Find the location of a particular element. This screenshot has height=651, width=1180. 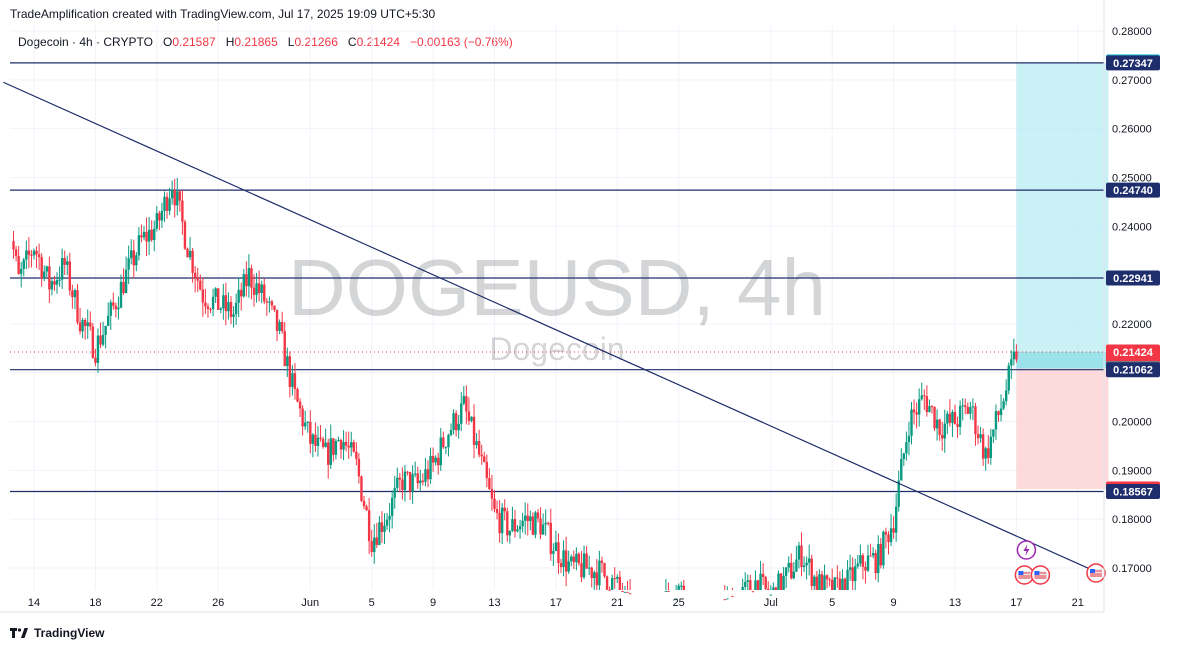

flag-canton is located at coordinates (1037, 573).